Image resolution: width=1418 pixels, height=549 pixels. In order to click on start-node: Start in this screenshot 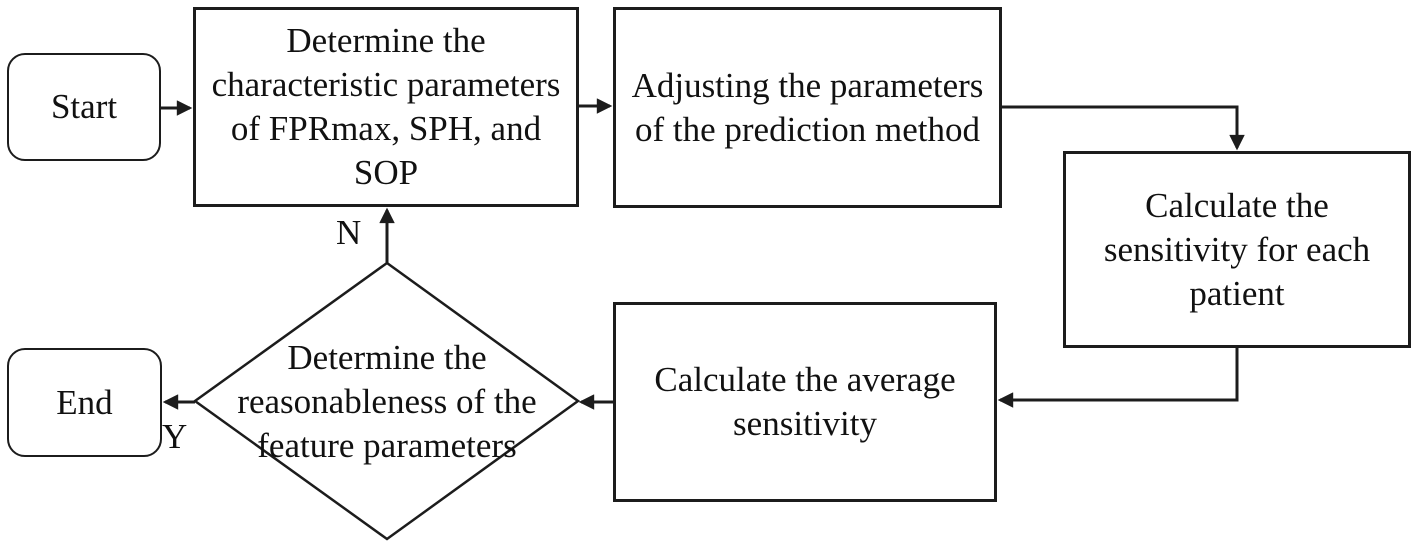, I will do `click(84, 107)`.